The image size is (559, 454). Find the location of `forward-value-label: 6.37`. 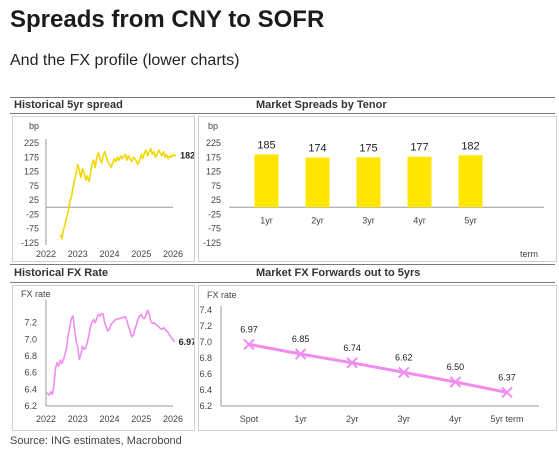

forward-value-label: 6.37 is located at coordinates (507, 377).